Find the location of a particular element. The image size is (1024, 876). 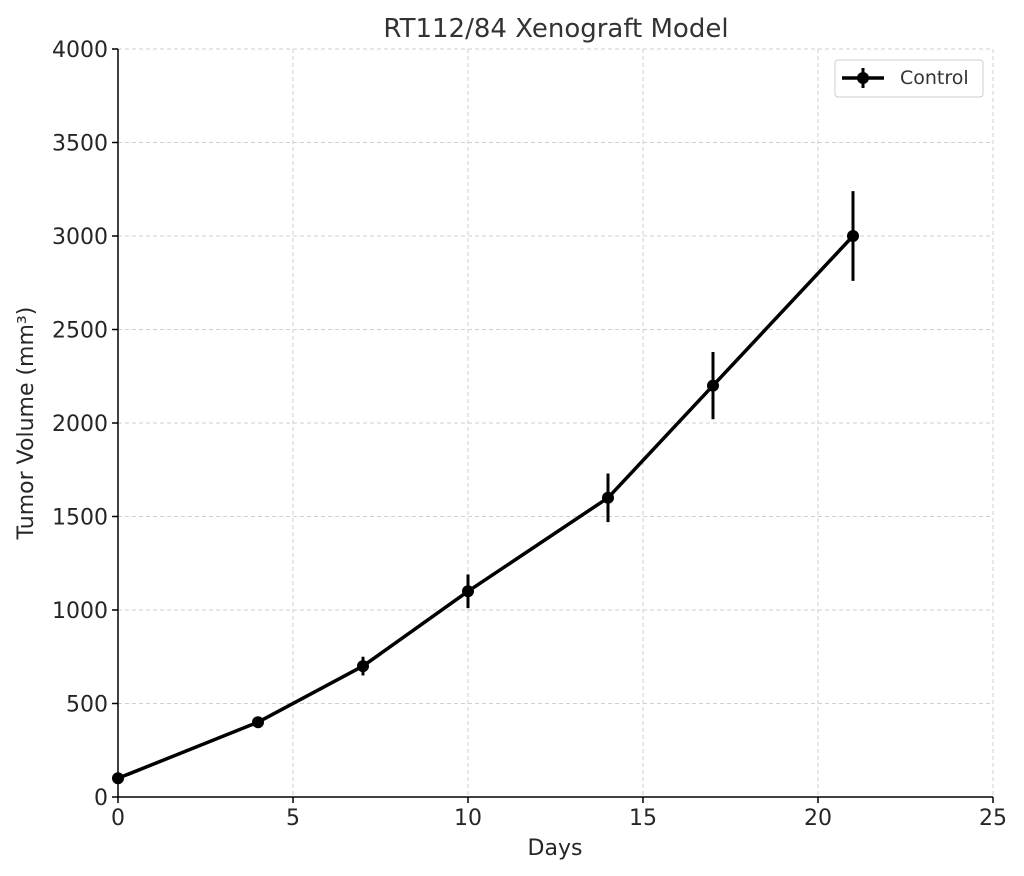

y-tick-label: 3000 is located at coordinates (80, 237).